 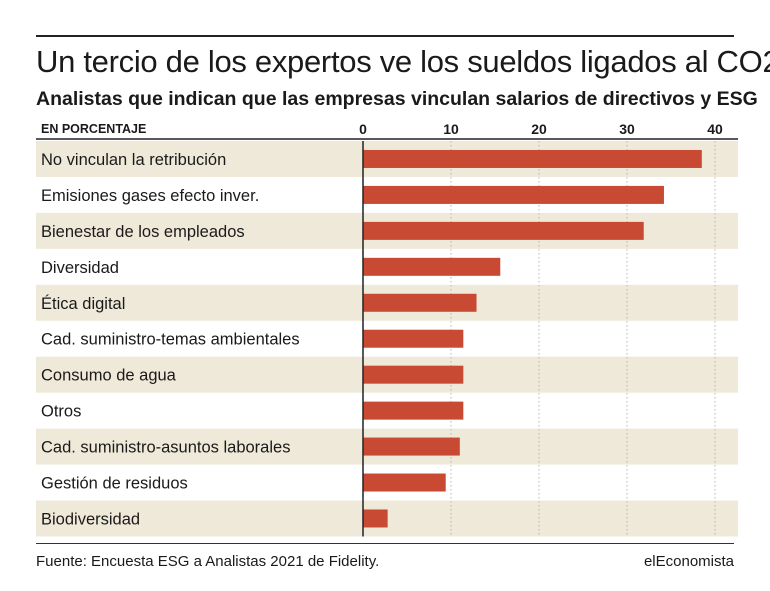 What do you see at coordinates (83, 303) in the screenshot?
I see `category-label: Ética digital` at bounding box center [83, 303].